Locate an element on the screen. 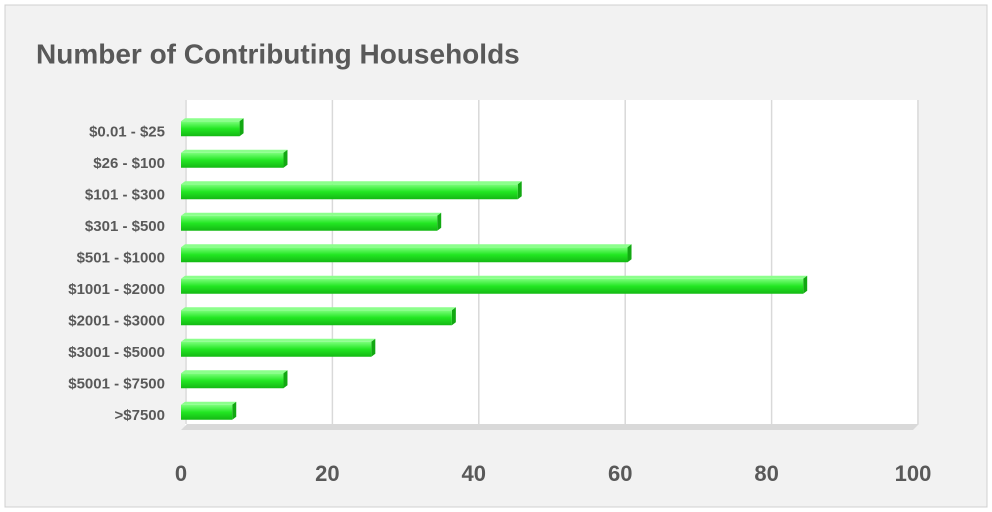 This screenshot has height=512, width=992. floor is located at coordinates (550, 427).